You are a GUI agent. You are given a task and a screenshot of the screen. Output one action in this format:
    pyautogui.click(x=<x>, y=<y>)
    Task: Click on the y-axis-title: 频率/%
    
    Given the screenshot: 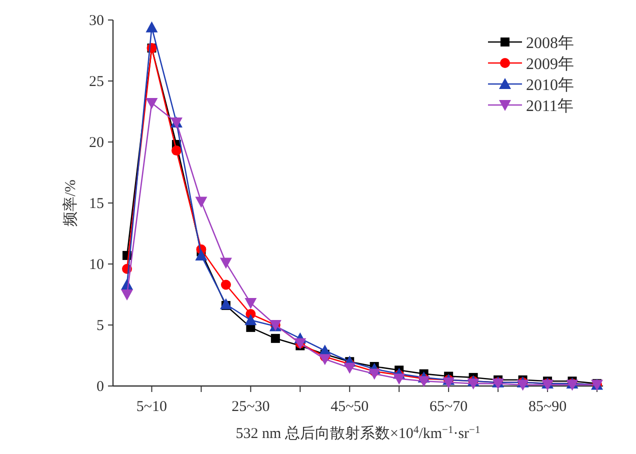 What is the action you would take?
    pyautogui.click(x=70, y=203)
    